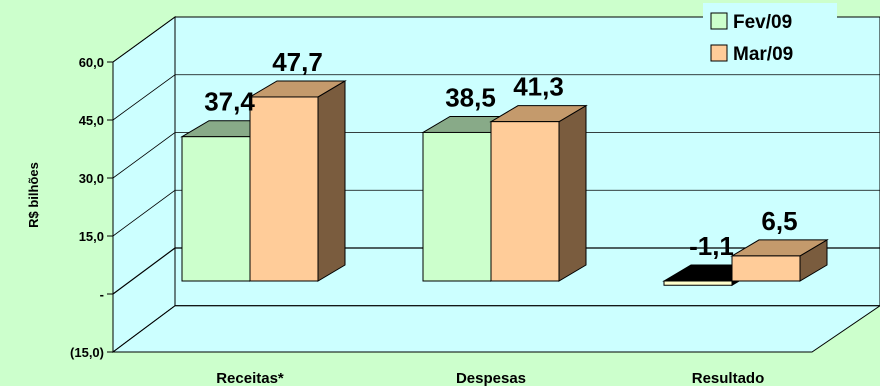  Describe the element at coordinates (770, 36) in the screenshot. I see `legend: Fev/09 Mar/09` at that location.